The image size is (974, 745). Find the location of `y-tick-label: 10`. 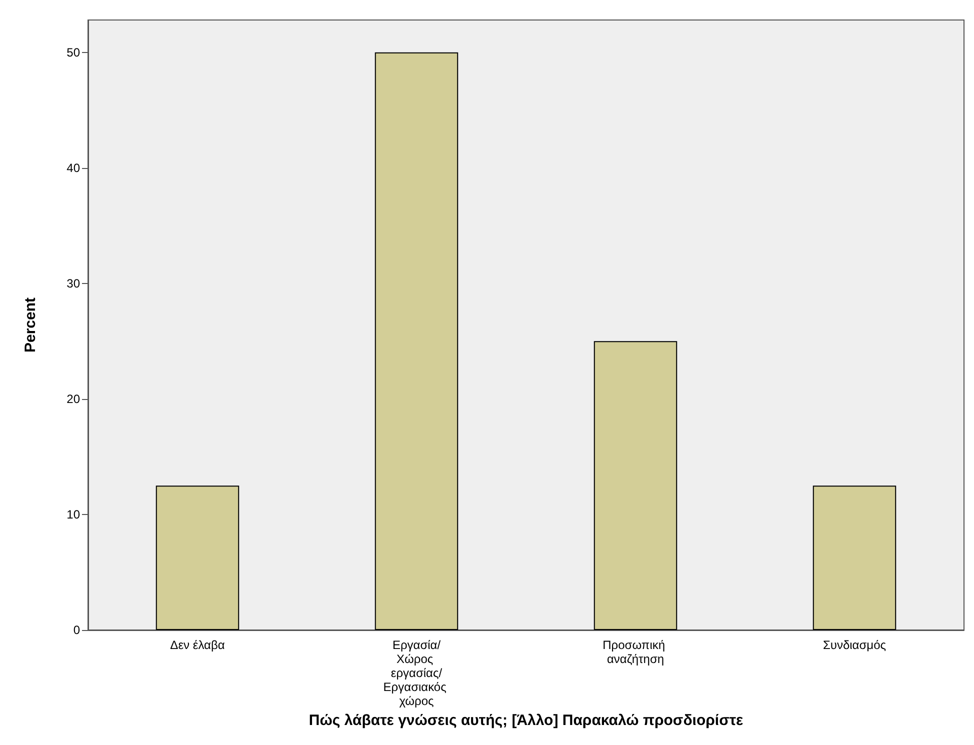

y-tick-label: 10 is located at coordinates (73, 514).